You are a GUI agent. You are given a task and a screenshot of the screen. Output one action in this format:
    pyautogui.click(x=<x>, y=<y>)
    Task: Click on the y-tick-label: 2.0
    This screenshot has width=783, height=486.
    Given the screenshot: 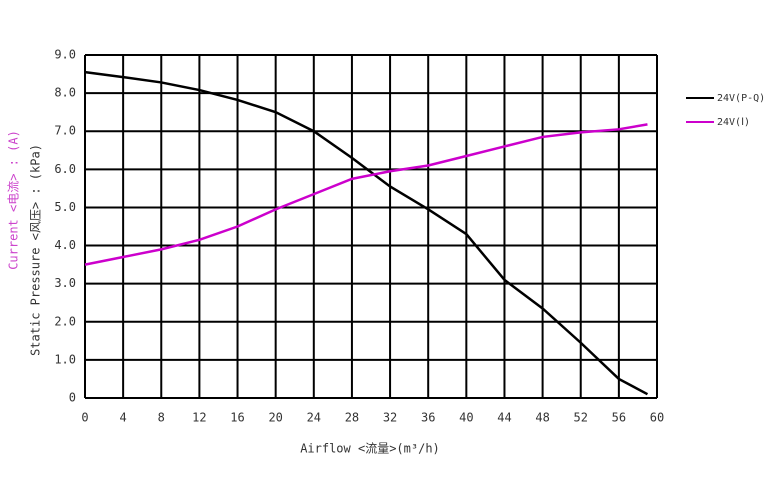 What is the action you would take?
    pyautogui.click(x=65, y=321)
    